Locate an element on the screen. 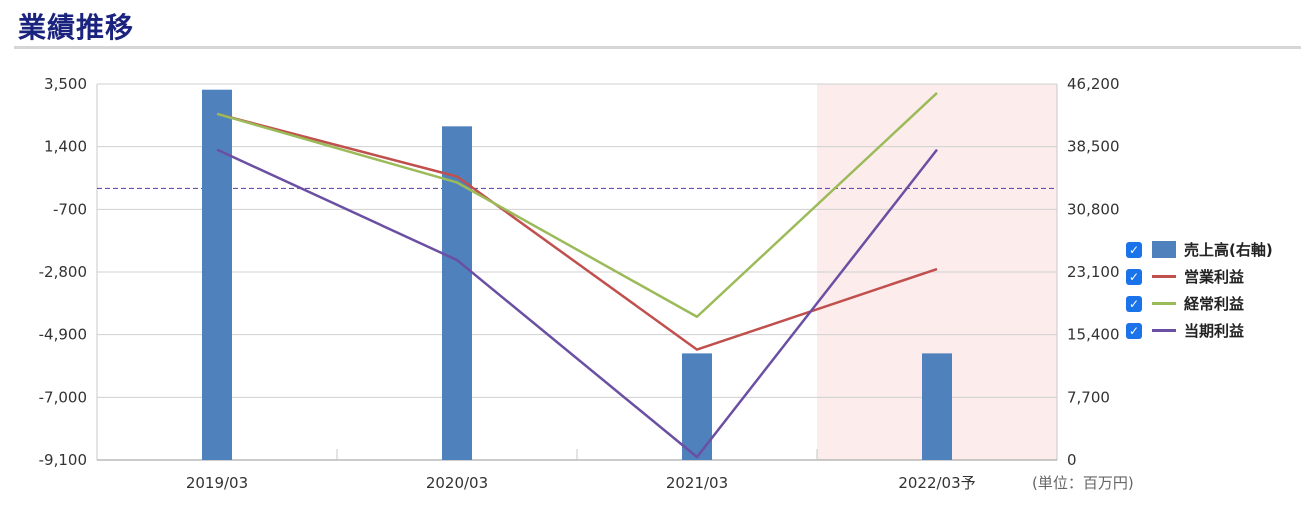 The width and height of the screenshot is (1301, 505). right-axis-tick-label: 23,100 is located at coordinates (1093, 272).